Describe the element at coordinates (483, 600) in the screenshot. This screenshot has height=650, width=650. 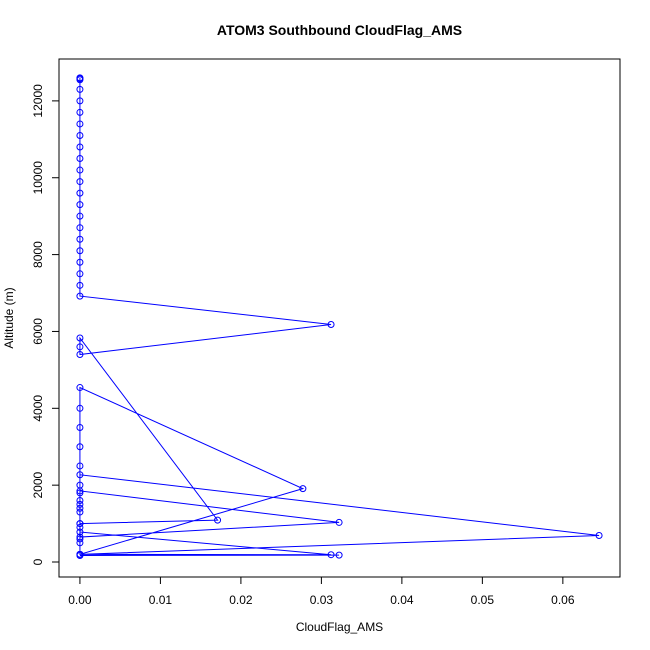
I see `x-tick-label: 0.05` at that location.